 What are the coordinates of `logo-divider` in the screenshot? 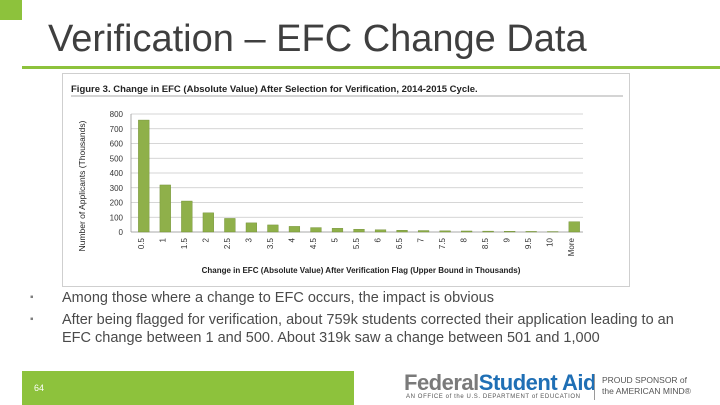 It's located at (594, 387).